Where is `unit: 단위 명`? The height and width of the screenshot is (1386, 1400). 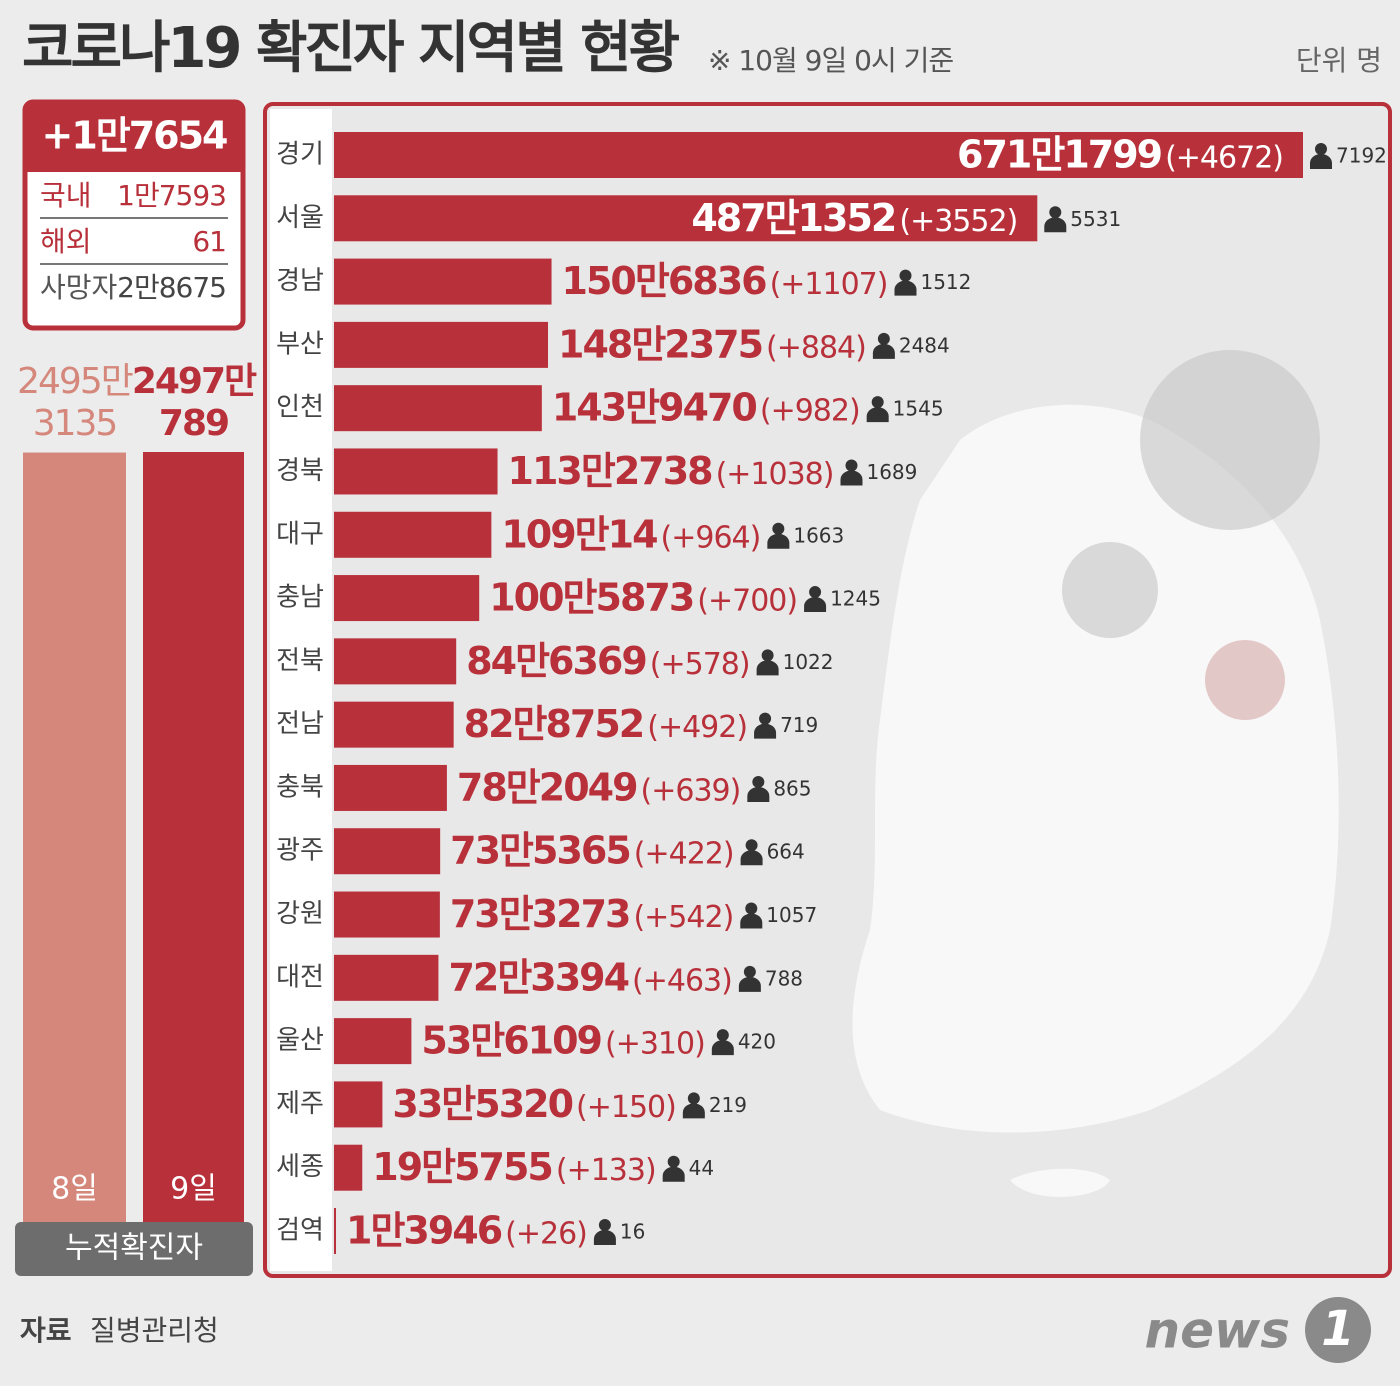 unit: 단위 명 is located at coordinates (1339, 60).